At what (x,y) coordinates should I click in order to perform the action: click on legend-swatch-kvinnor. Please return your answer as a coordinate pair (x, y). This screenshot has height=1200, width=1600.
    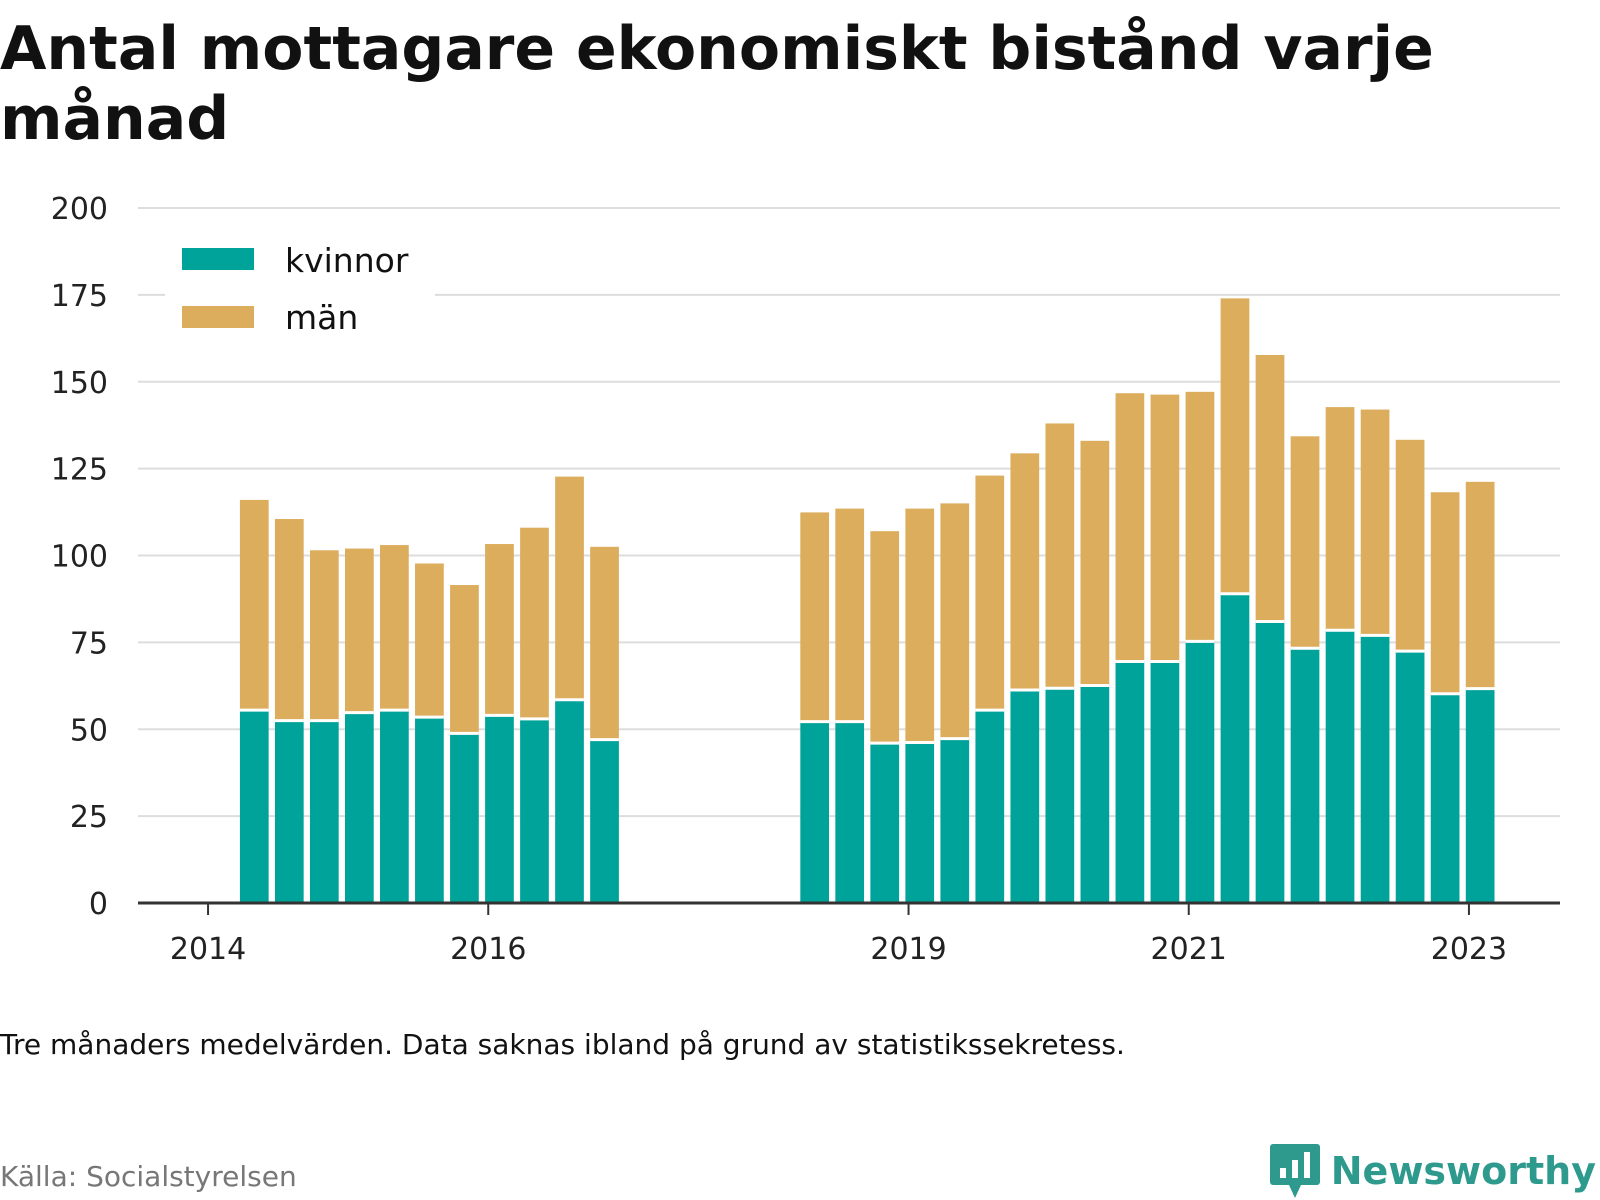
    Looking at the image, I should click on (218, 259).